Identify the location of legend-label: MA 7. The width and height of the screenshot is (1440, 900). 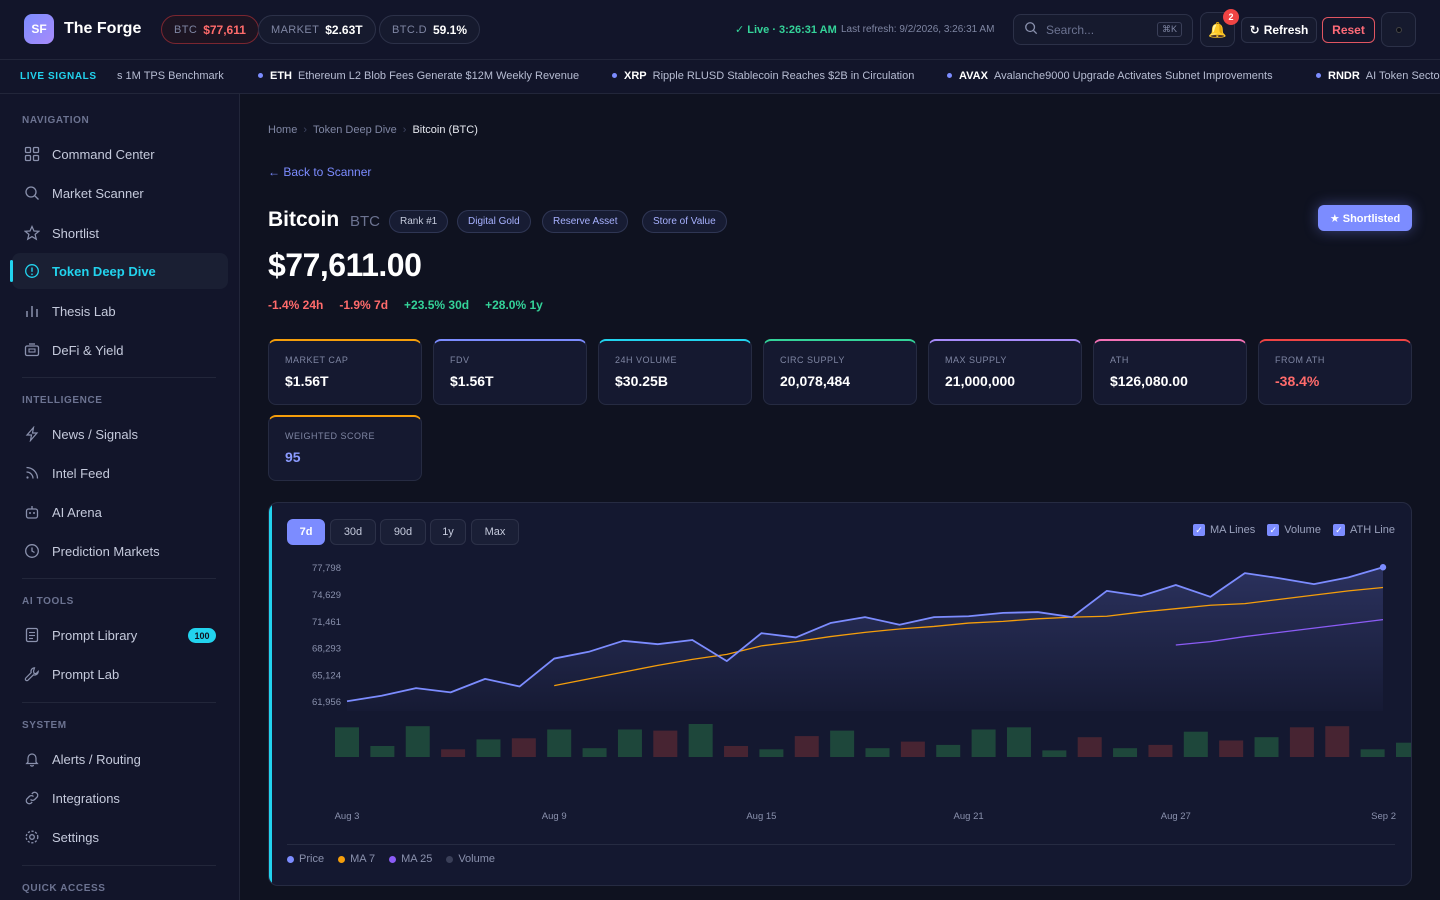
(363, 859).